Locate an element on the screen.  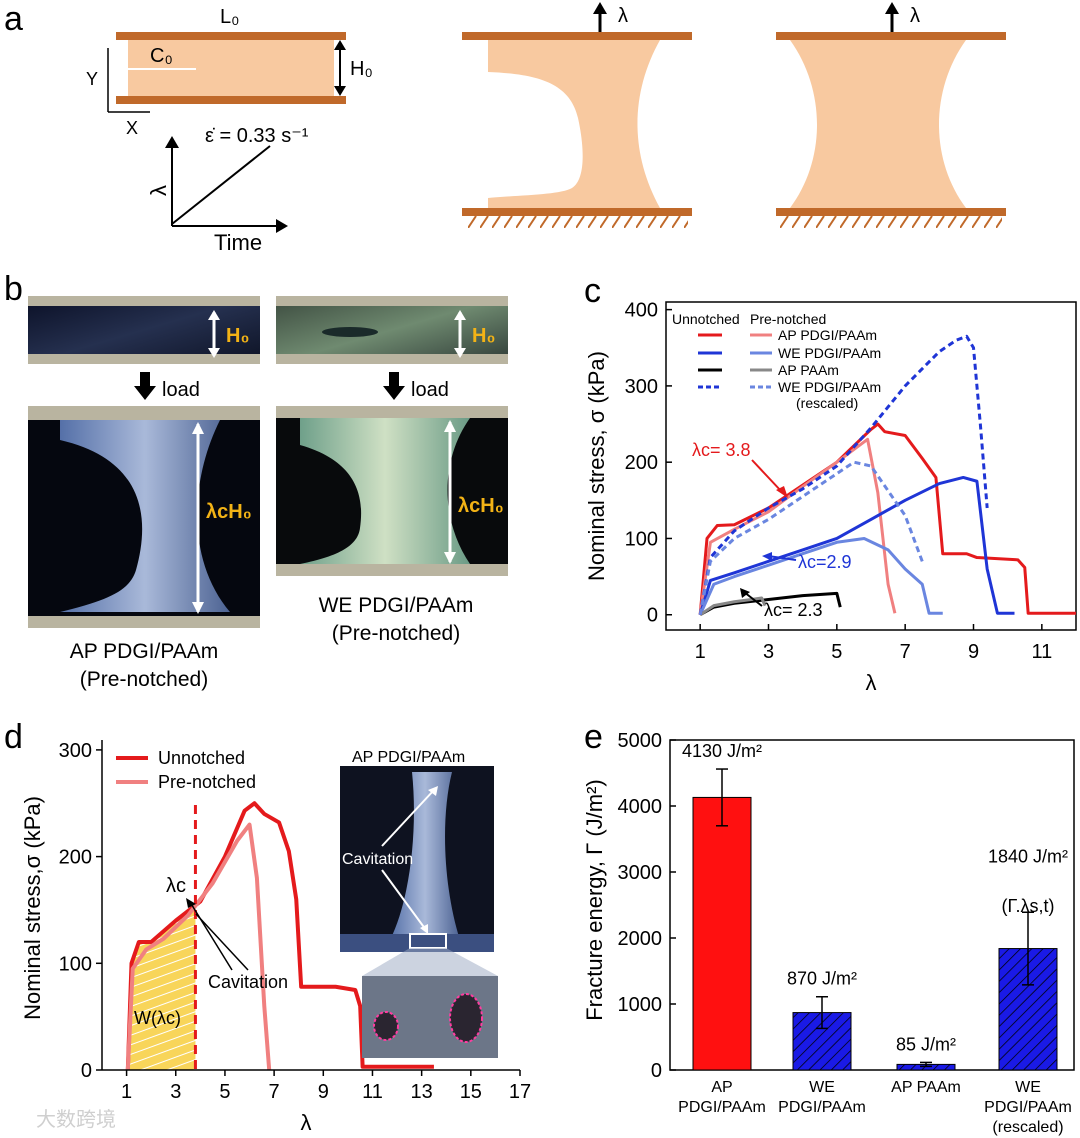
ground-hatch is located at coordinates (577, 222).